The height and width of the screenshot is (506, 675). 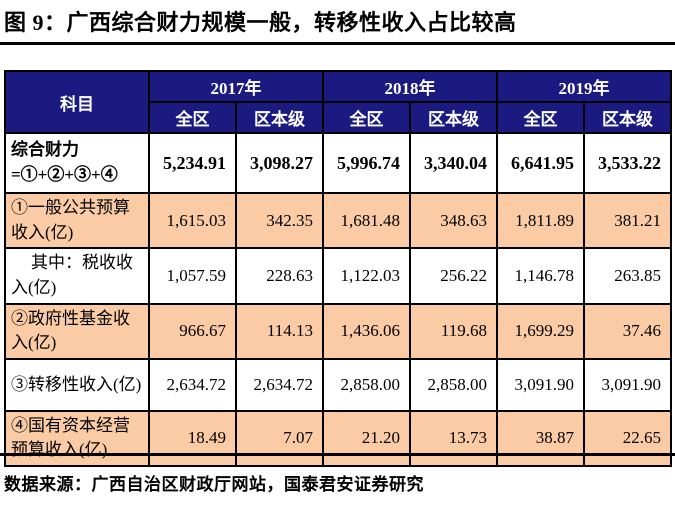 What do you see at coordinates (453, 438) in the screenshot?
I see `value-cell: 13.73` at bounding box center [453, 438].